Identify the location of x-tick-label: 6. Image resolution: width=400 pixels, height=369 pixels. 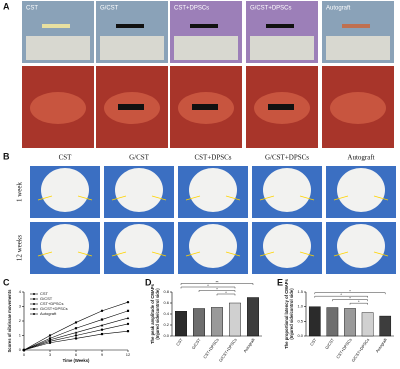
(76, 354).